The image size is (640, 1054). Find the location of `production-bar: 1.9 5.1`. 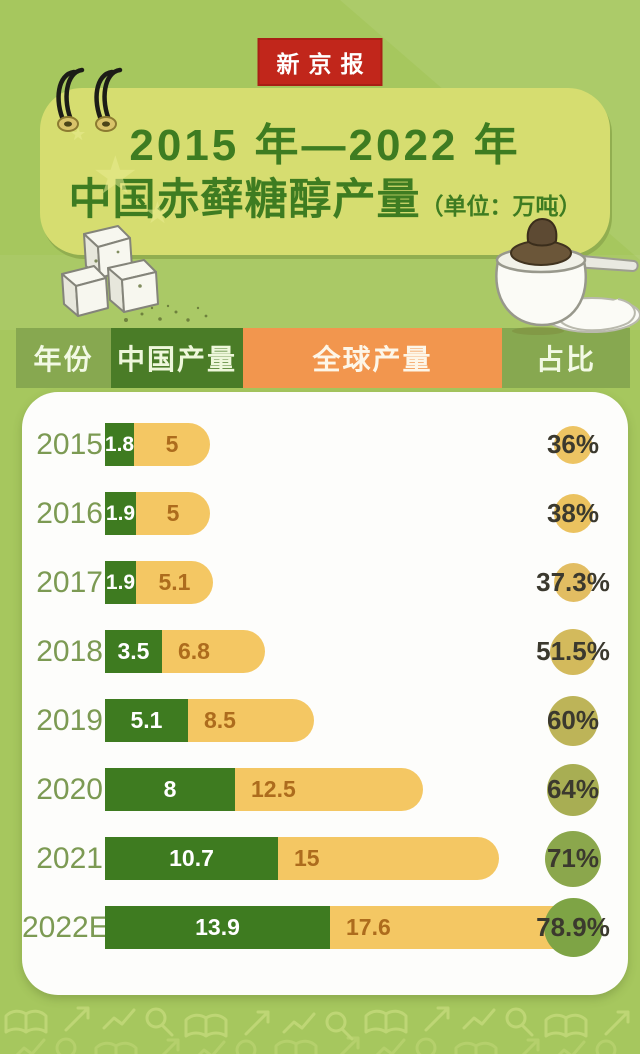

production-bar: 1.9 5.1 is located at coordinates (159, 582).